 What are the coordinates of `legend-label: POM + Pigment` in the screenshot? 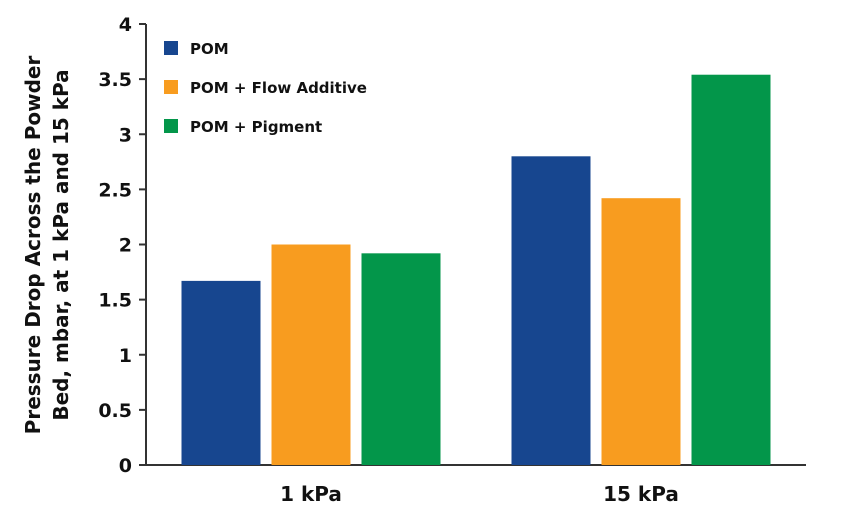 It's located at (256, 127).